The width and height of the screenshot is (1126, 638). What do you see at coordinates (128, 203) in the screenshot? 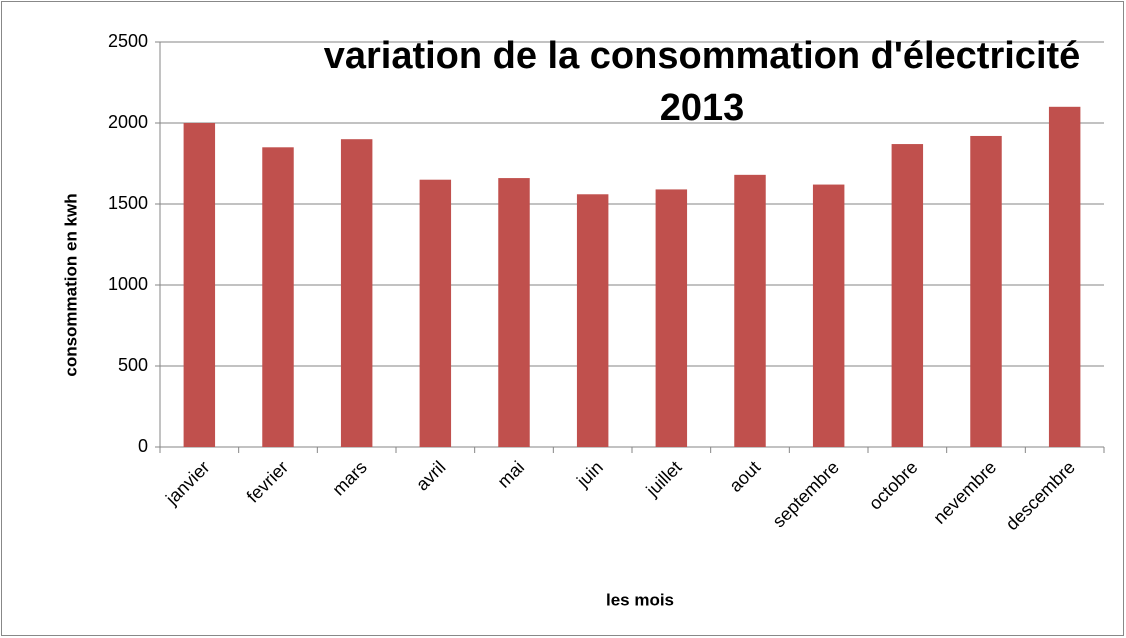
I see `y-tick-label: 1500` at bounding box center [128, 203].